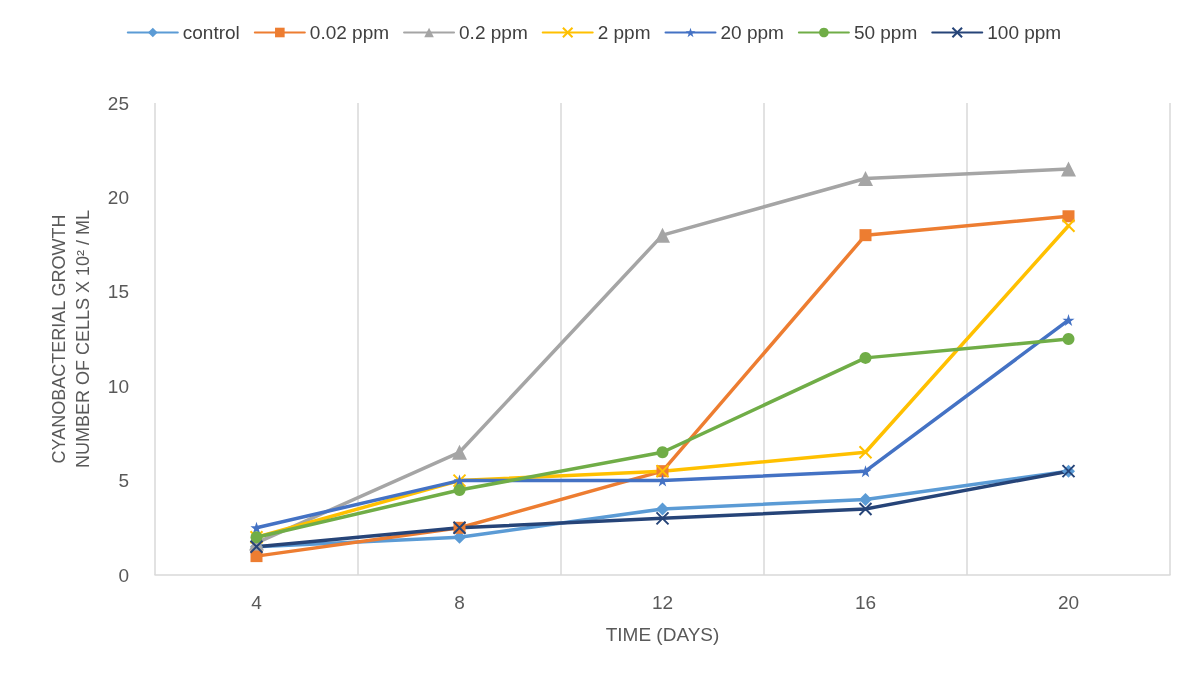 The width and height of the screenshot is (1188, 680). I want to click on x-tick-label: 16, so click(865, 602).